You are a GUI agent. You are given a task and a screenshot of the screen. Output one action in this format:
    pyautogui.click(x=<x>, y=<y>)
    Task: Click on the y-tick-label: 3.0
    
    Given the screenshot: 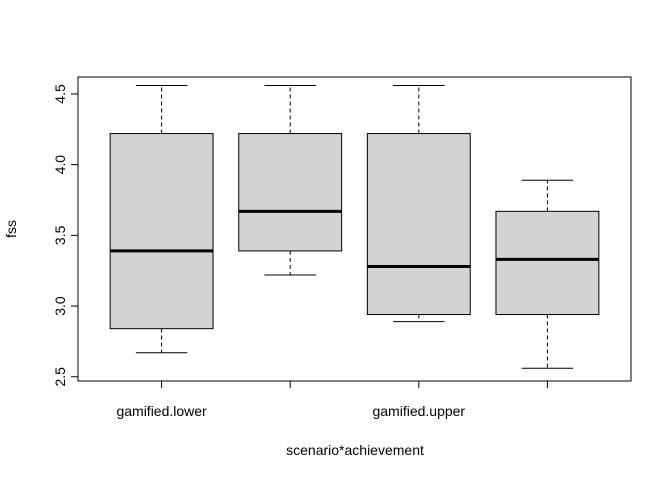 What is the action you would take?
    pyautogui.click(x=60, y=306)
    